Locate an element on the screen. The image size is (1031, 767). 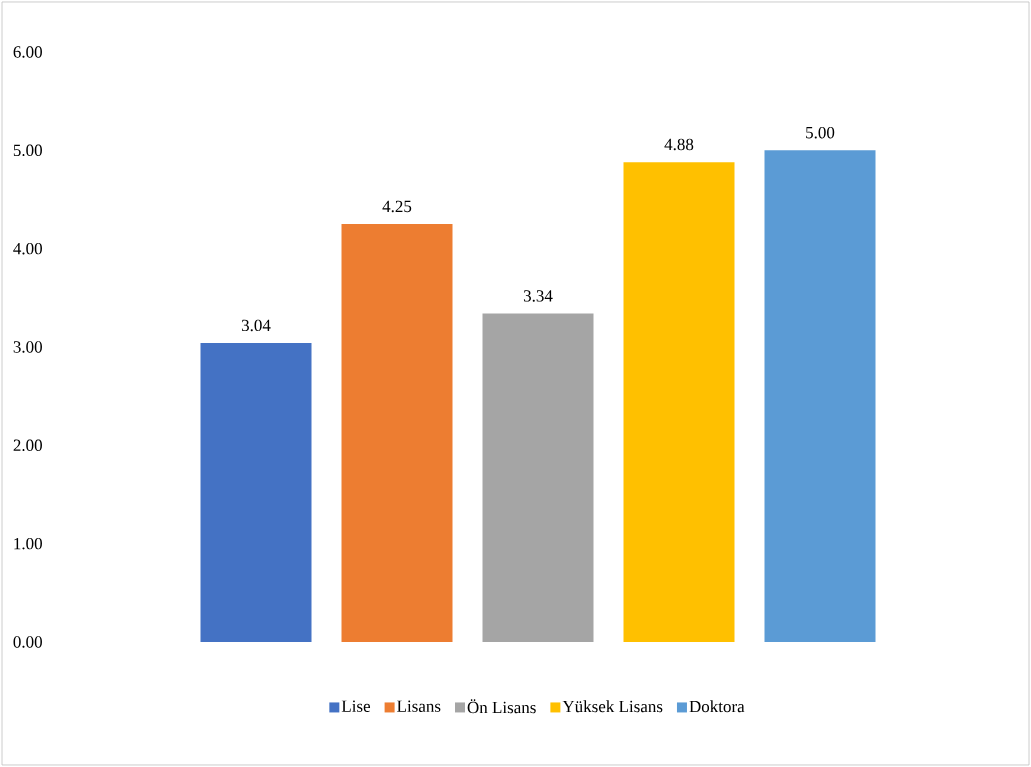
data-label: 5.00 is located at coordinates (820, 132).